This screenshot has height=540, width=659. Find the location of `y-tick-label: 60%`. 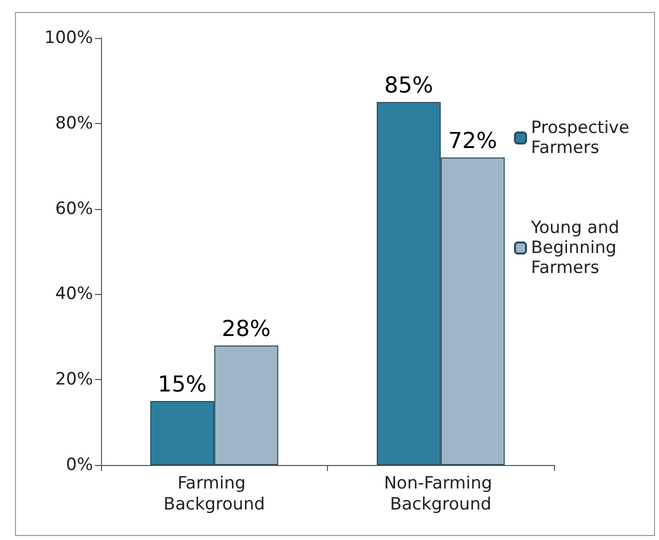

y-tick-label: 60% is located at coordinates (74, 208).